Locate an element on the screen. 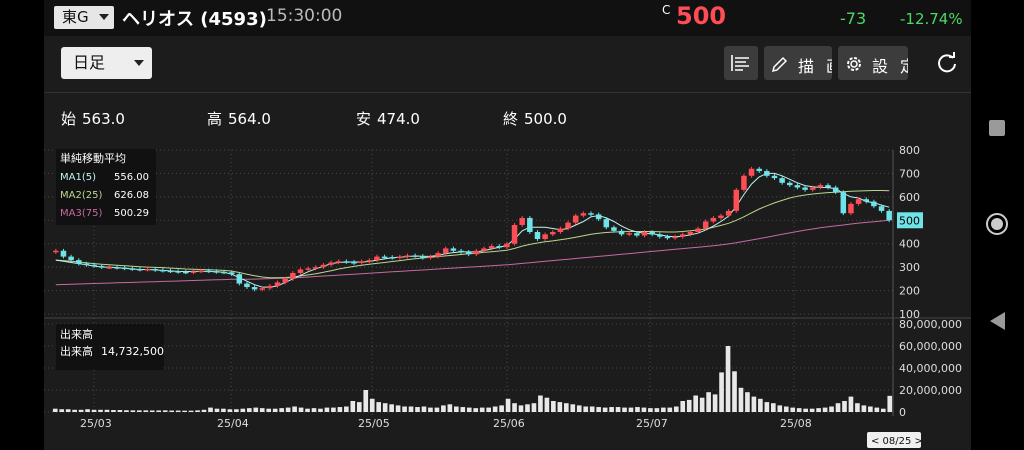 The width and height of the screenshot is (1024, 450). volume-axis-tick: 0 is located at coordinates (902, 412).